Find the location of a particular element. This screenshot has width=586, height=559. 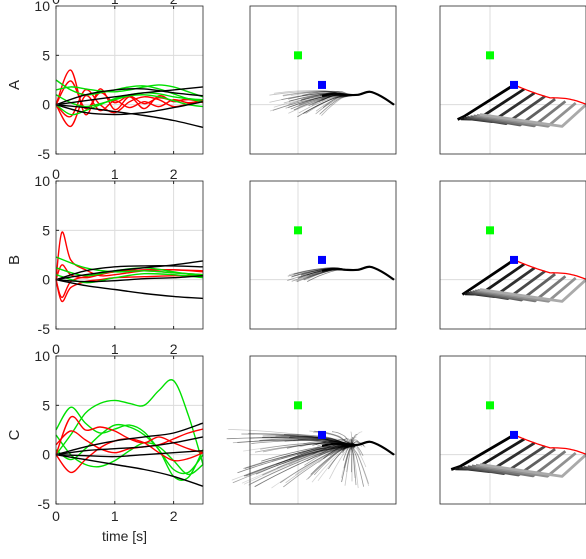

row-label: C is located at coordinates (14, 434).